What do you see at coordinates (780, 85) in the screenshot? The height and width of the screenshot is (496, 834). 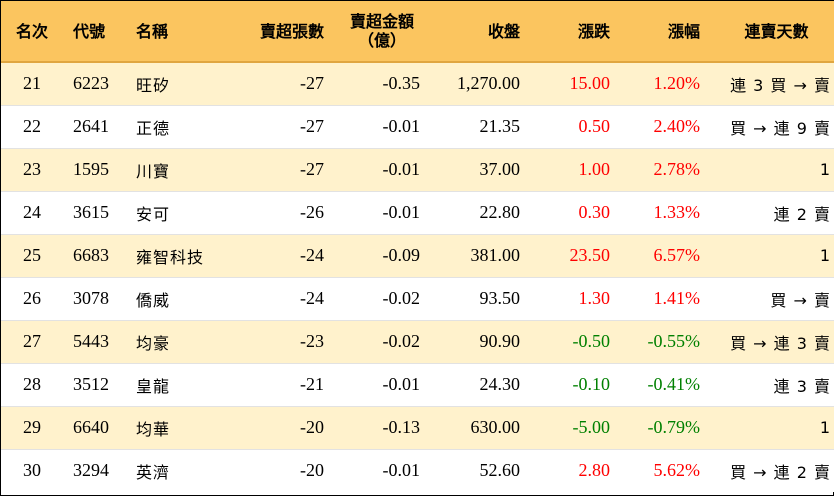 I see `cell-streak: 連 3 買 → 賣` at bounding box center [780, 85].